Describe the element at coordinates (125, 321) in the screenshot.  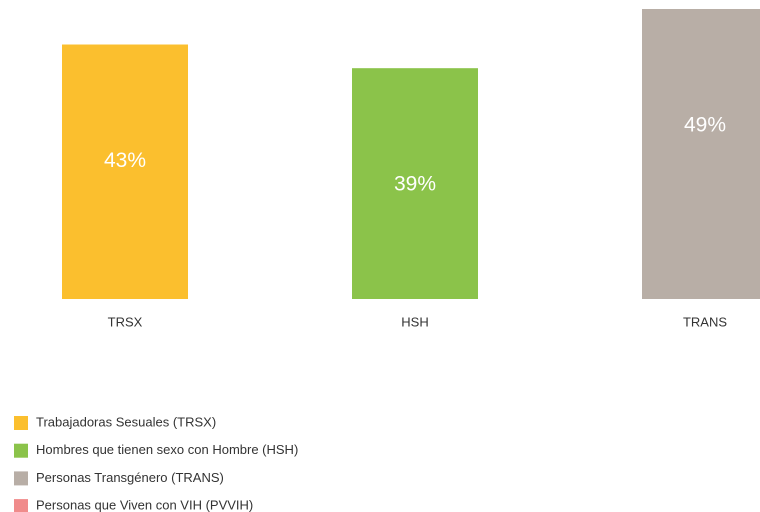
I see `x-tick-label: TRSX` at that location.